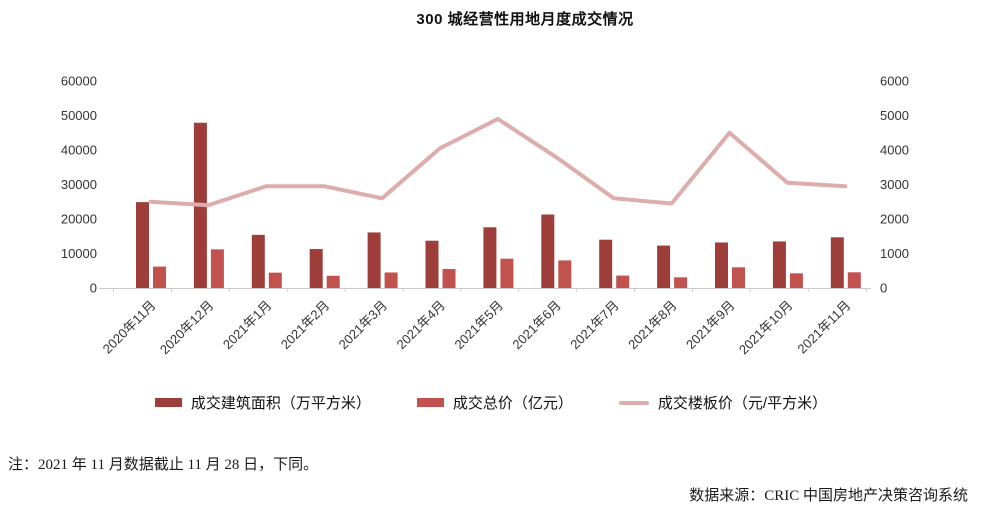 The image size is (982, 518). What do you see at coordinates (430, 402) in the screenshot?
I see `total-price-bar-swatch-icon` at bounding box center [430, 402].